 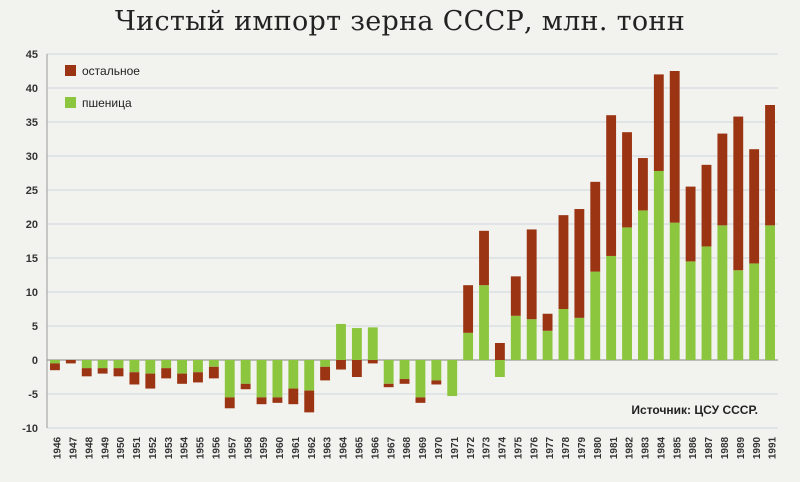 What do you see at coordinates (630, 447) in the screenshot?
I see `x-tick-label: 1982` at bounding box center [630, 447].